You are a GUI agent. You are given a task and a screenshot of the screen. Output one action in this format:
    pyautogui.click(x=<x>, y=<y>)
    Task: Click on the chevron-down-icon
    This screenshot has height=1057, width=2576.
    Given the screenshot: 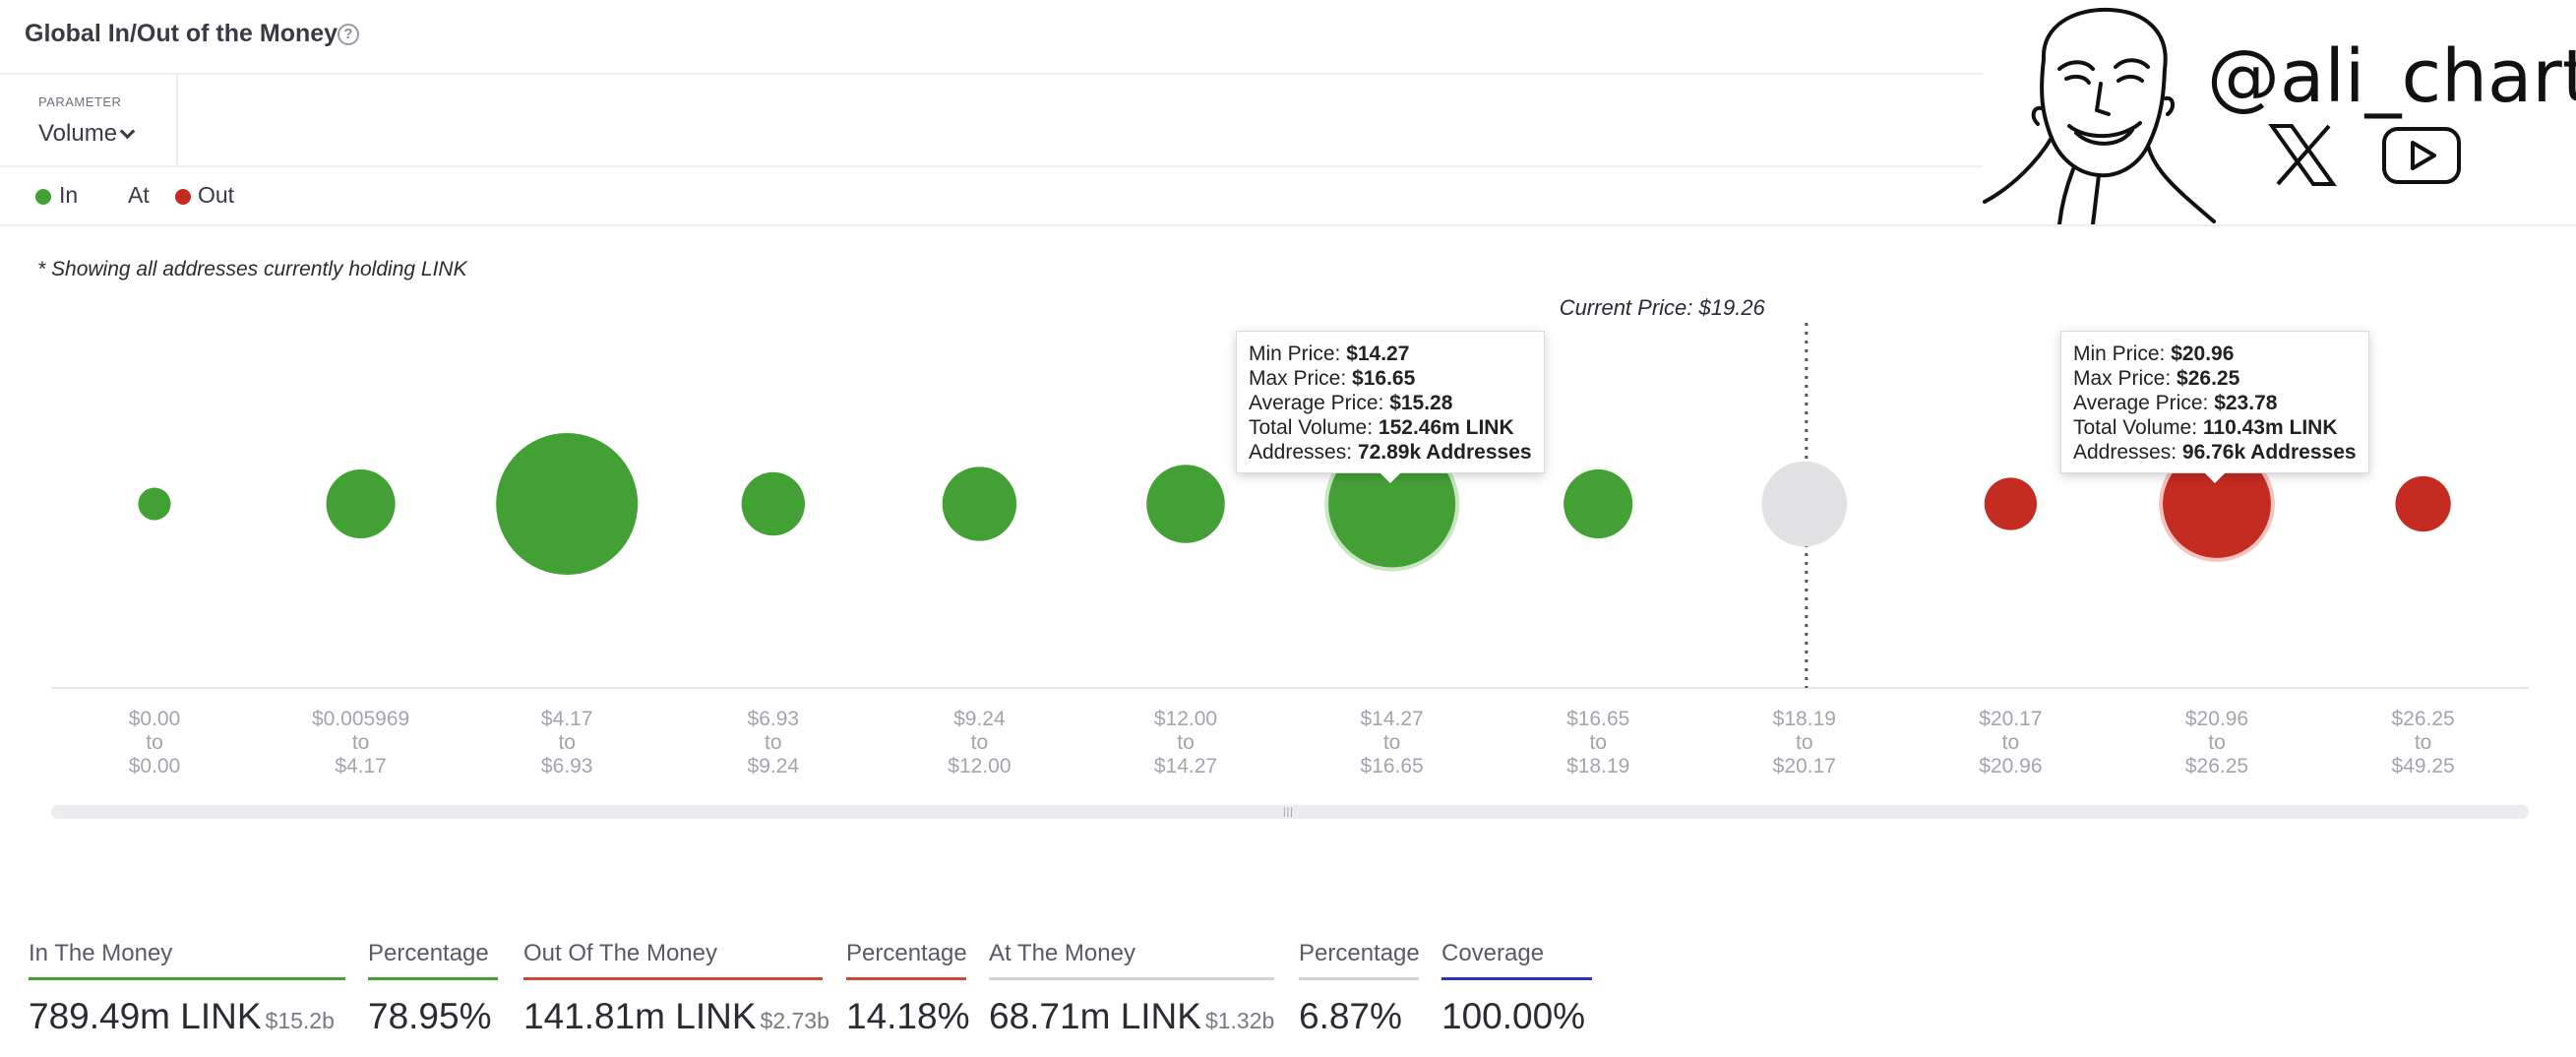 What is the action you would take?
    pyautogui.click(x=128, y=132)
    